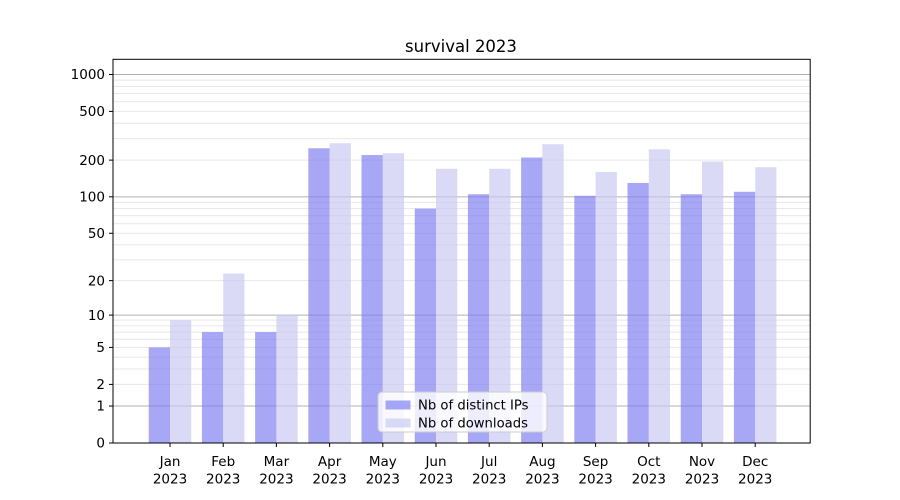  What do you see at coordinates (96, 316) in the screenshot?
I see `y-tick-label: 10` at bounding box center [96, 316].